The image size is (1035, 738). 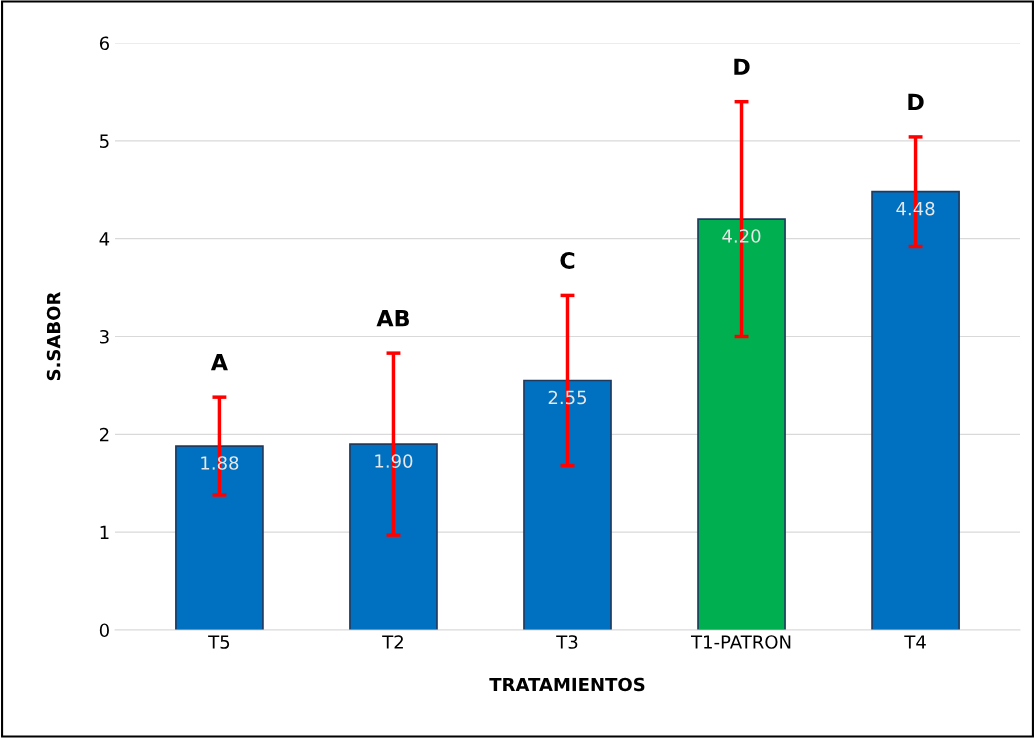 I want to click on x-tick-label: T4, so click(x=915, y=642).